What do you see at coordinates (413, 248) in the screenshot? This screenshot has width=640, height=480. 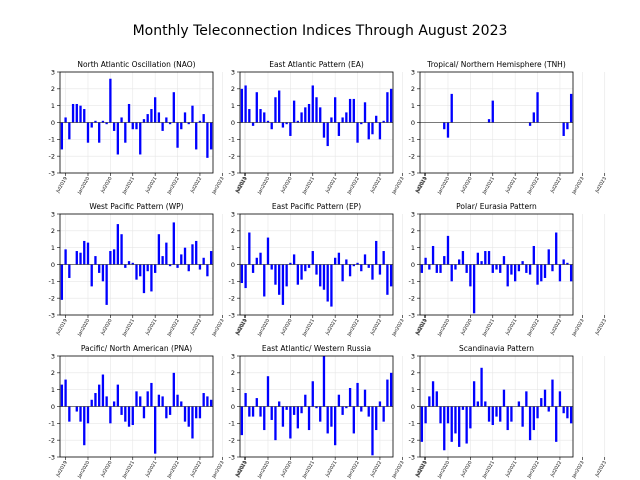 I see `y-tick-label: 1` at bounding box center [413, 248].